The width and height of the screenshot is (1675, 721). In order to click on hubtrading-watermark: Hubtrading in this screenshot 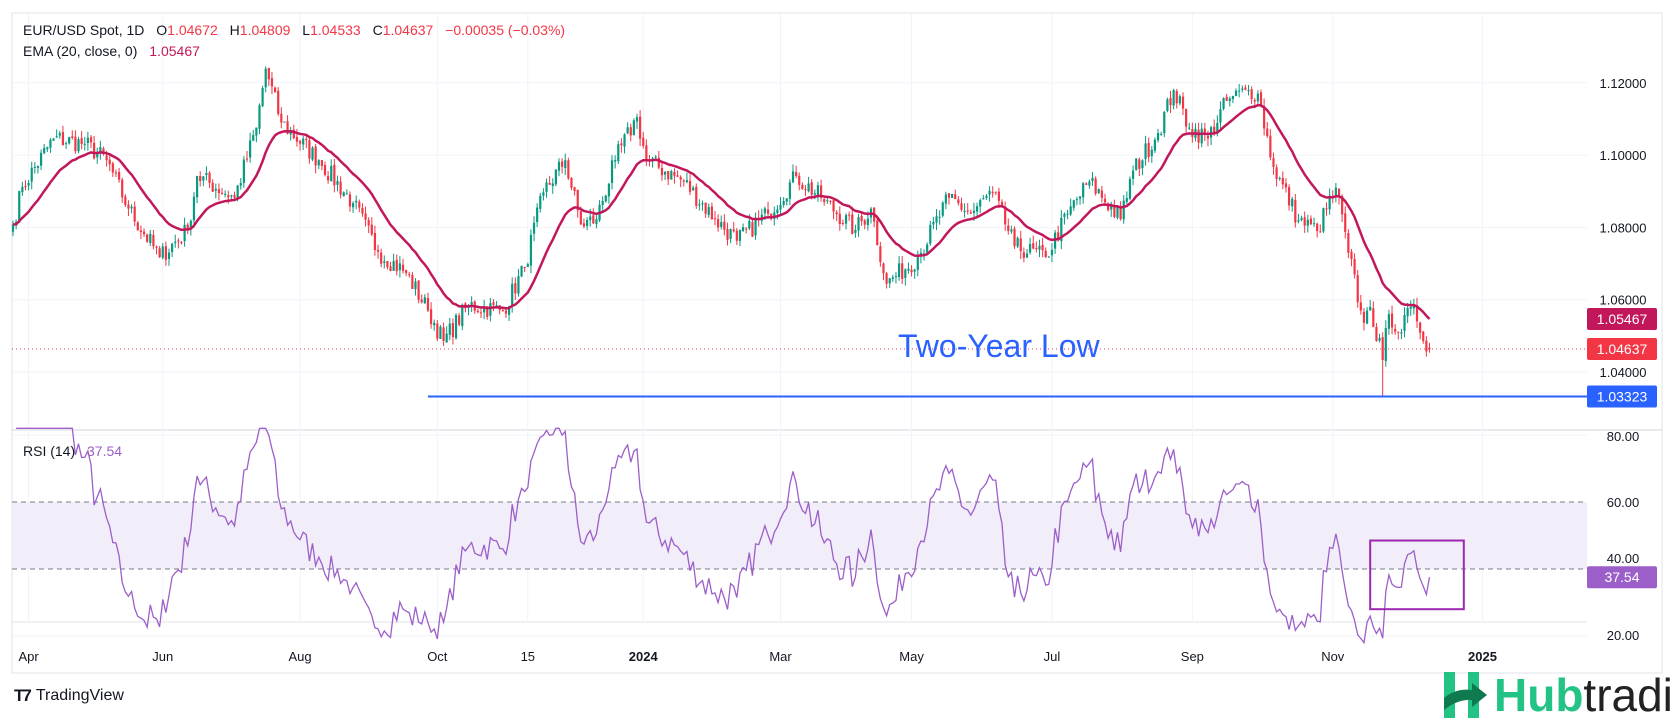, I will do `click(1558, 695)`.